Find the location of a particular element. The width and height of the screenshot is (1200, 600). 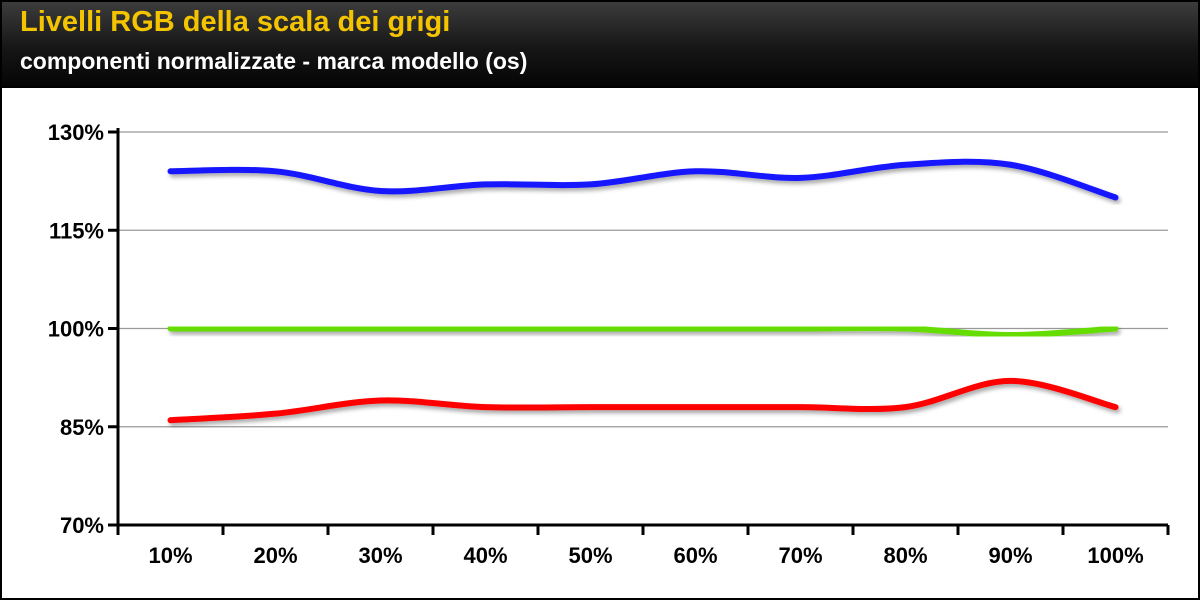

x-tick-label: 50% is located at coordinates (590, 555).